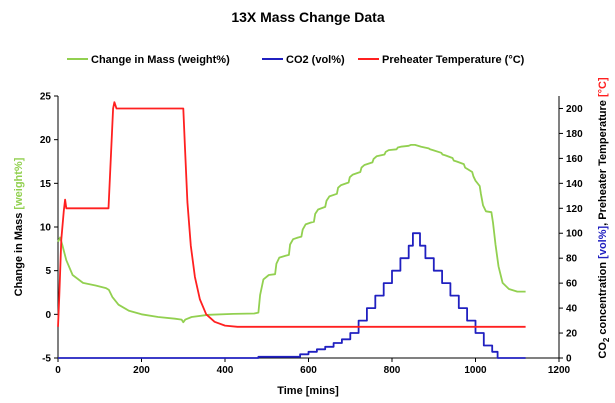 This screenshot has width=615, height=403. What do you see at coordinates (46, 140) in the screenshot?
I see `left-y-tick-label: 20` at bounding box center [46, 140].